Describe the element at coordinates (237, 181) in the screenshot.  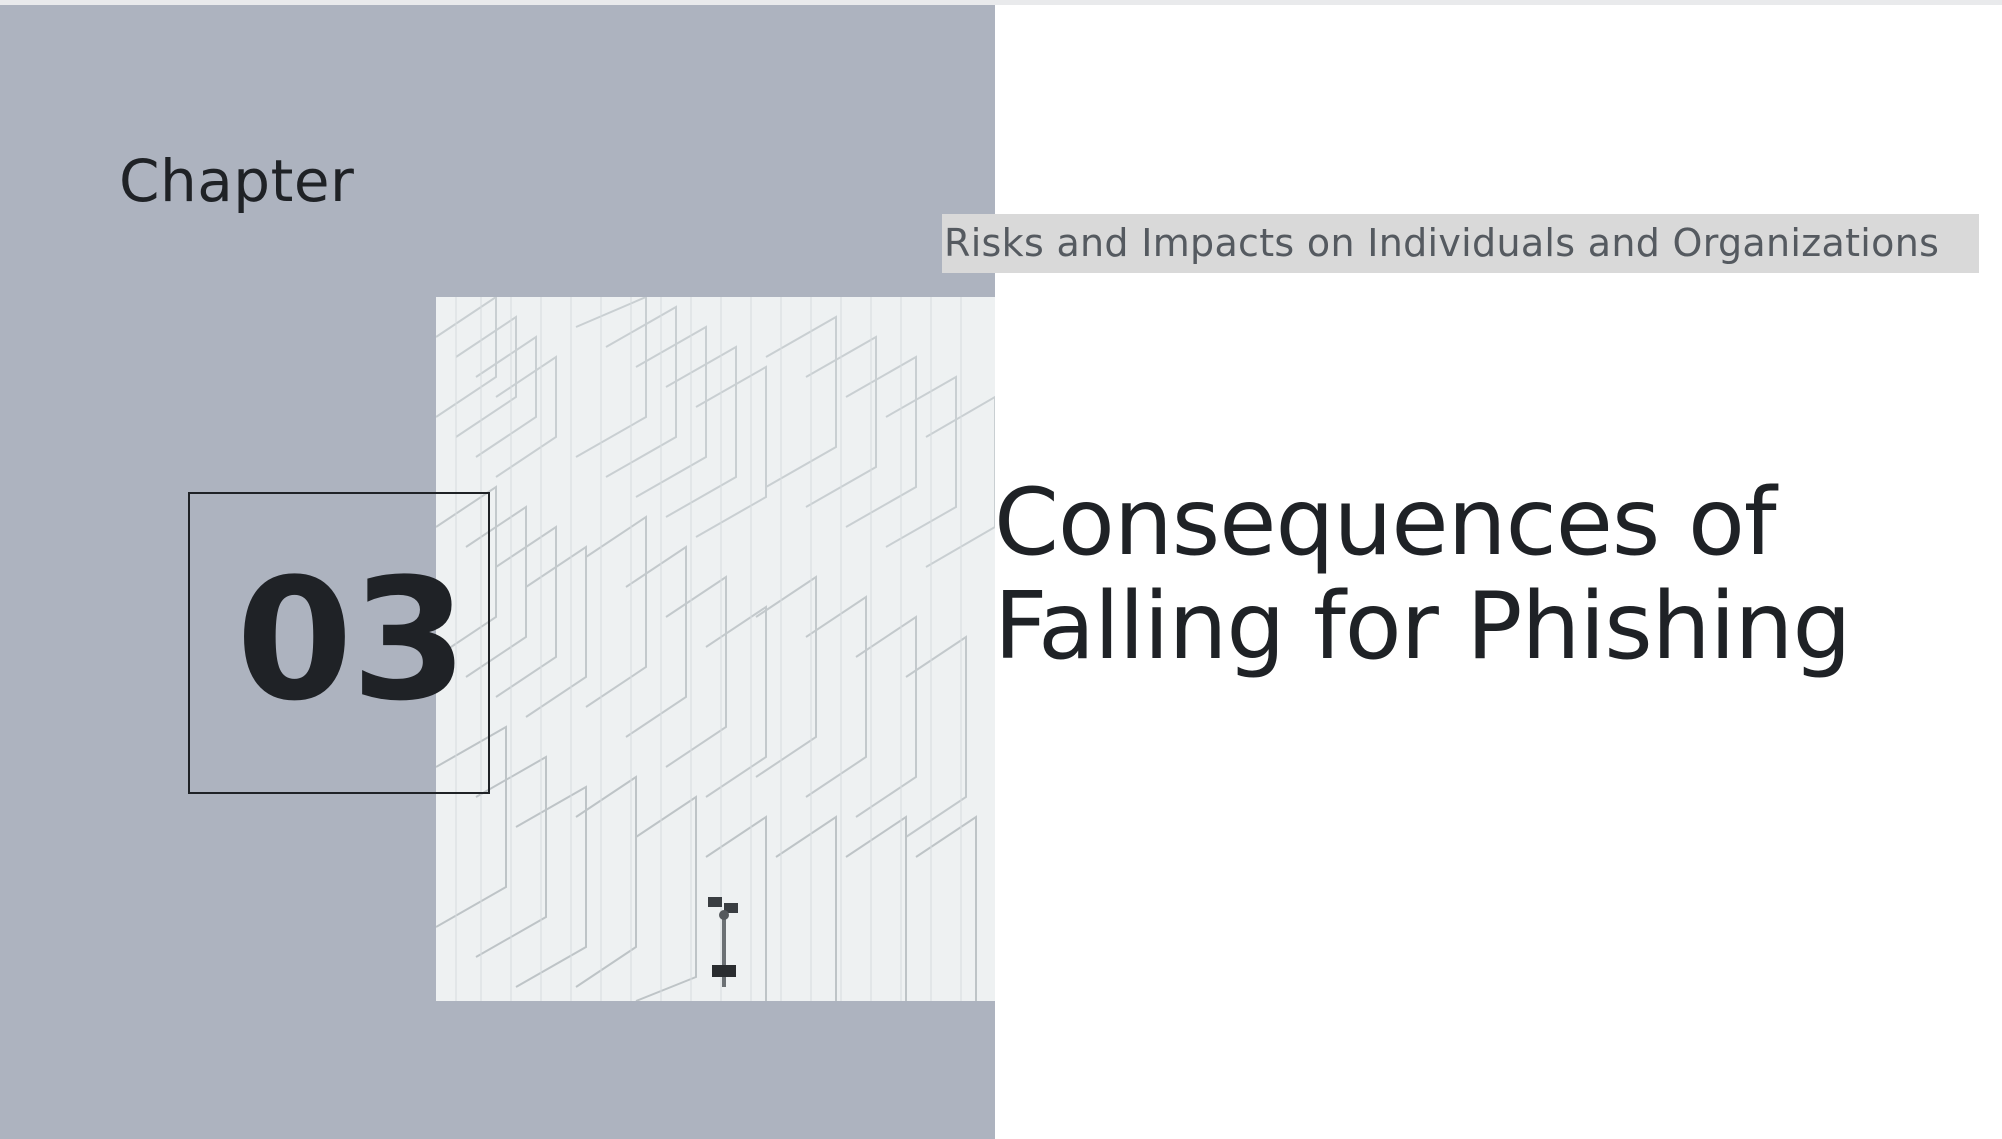
I see `chapter-label: Chapter` at that location.